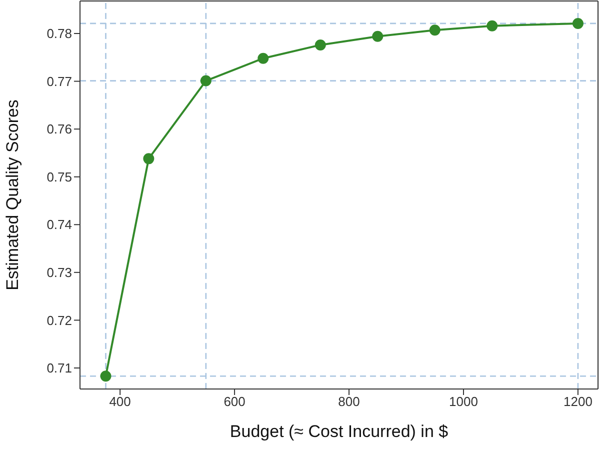  What do you see at coordinates (349, 402) in the screenshot?
I see `x-tick-label: 800` at bounding box center [349, 402].